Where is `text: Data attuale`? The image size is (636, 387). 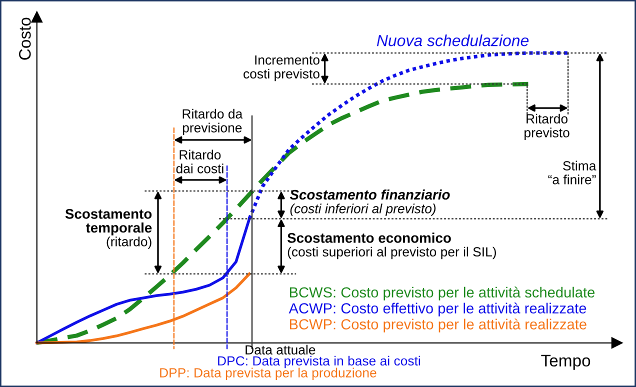 text: Data attuale is located at coordinates (281, 349).